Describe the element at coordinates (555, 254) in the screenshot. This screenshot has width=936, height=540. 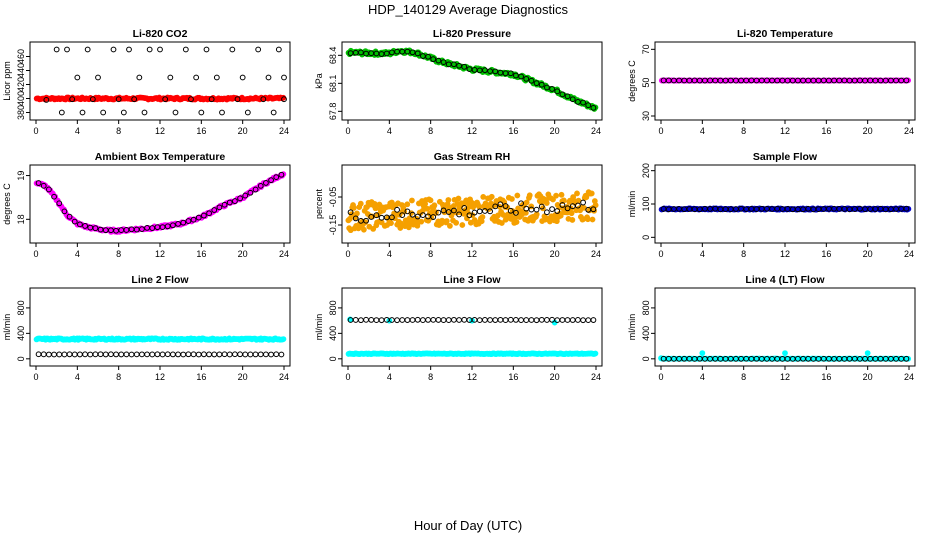
I see `x-tick-label: 20` at that location.